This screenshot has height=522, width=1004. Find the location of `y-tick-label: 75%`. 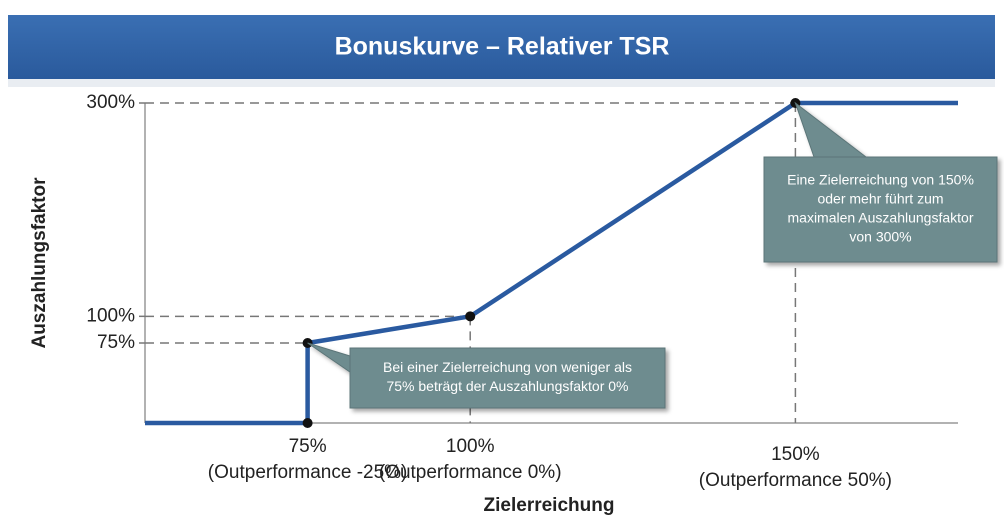

y-tick-label: 75% is located at coordinates (116, 342).